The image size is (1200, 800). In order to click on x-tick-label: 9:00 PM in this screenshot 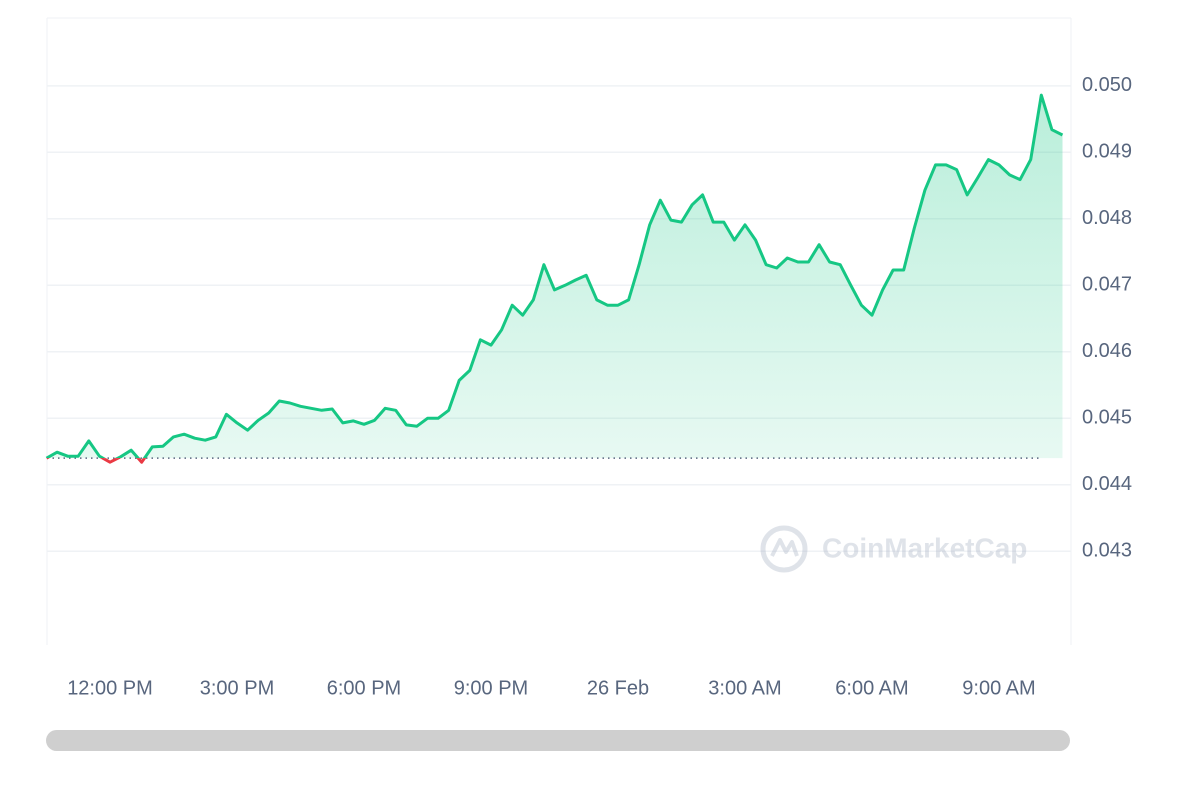, I will do `click(491, 688)`.